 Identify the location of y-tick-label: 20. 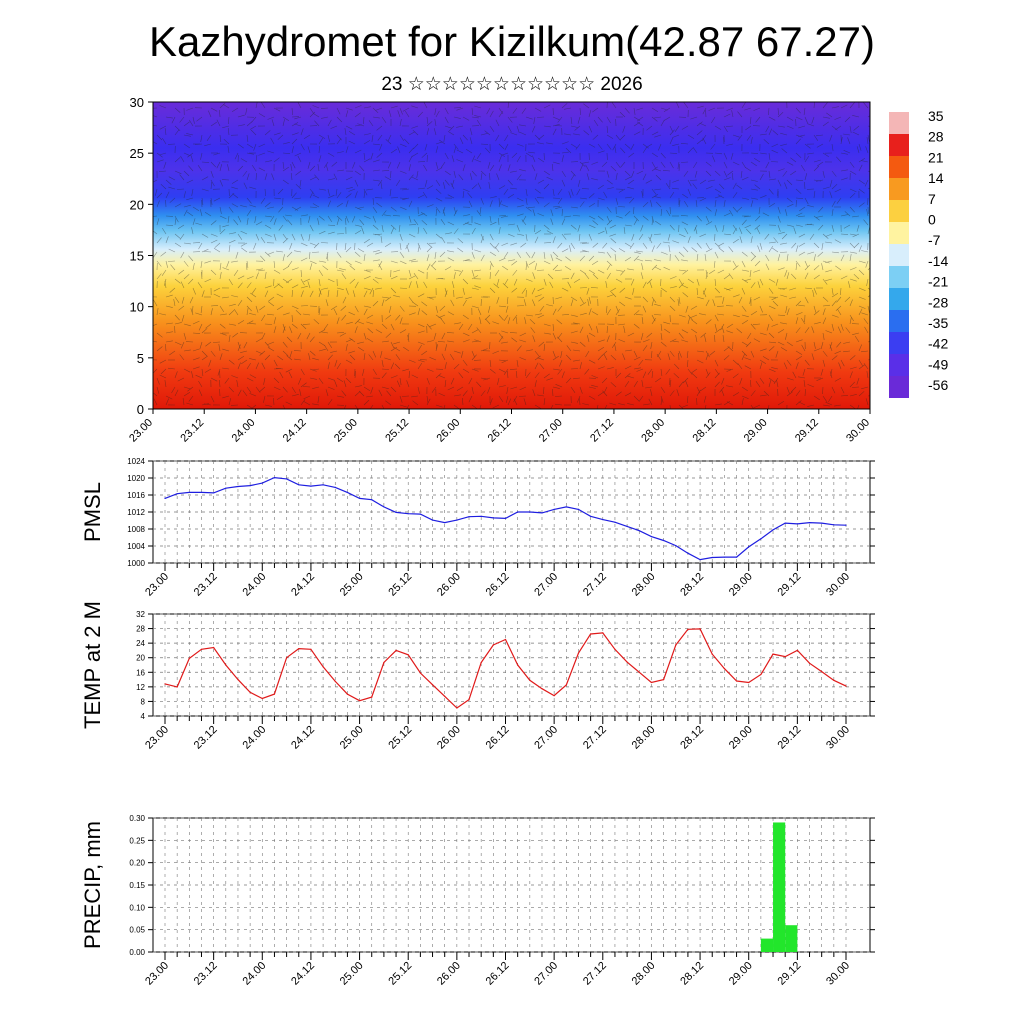
(137, 204).